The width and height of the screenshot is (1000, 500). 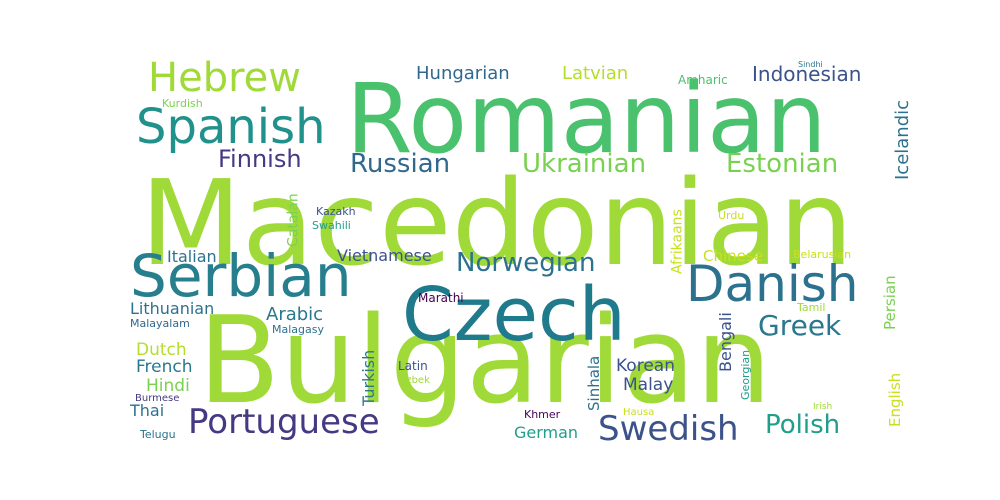 I want to click on word-hindi: Hindi, so click(x=168, y=386).